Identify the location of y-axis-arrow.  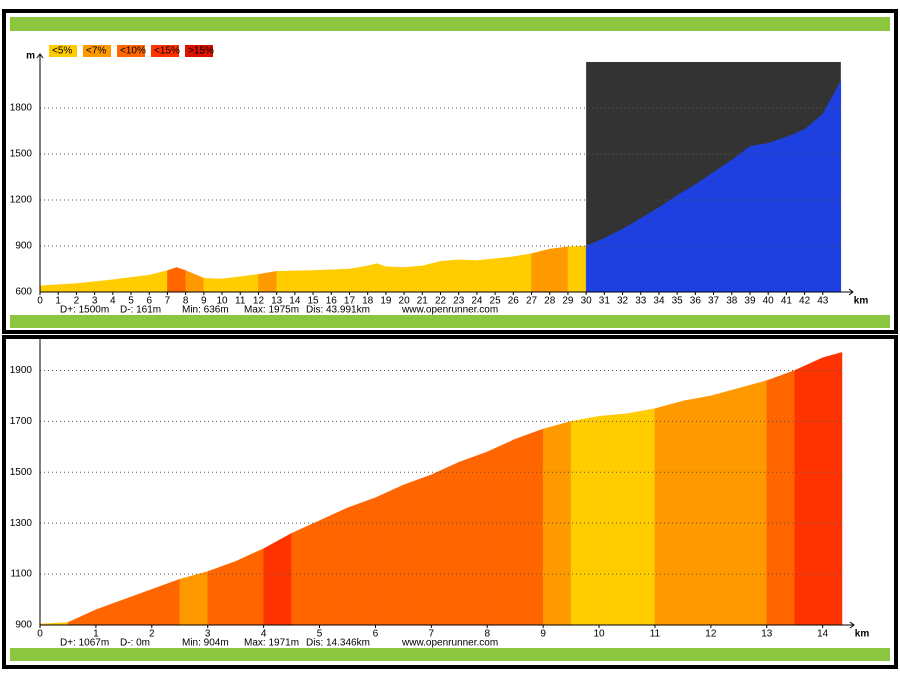
(40, 56).